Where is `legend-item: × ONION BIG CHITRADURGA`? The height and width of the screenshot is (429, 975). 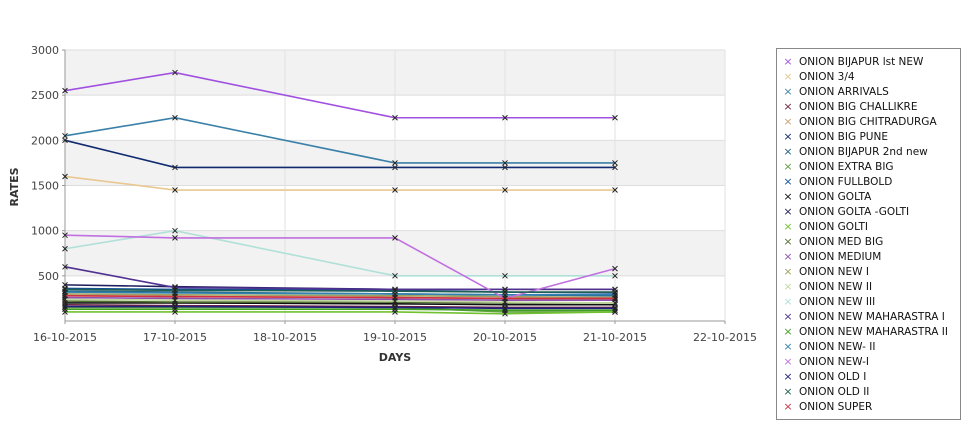
legend-item: × ONION BIG CHITRADURGA is located at coordinates (868, 121).